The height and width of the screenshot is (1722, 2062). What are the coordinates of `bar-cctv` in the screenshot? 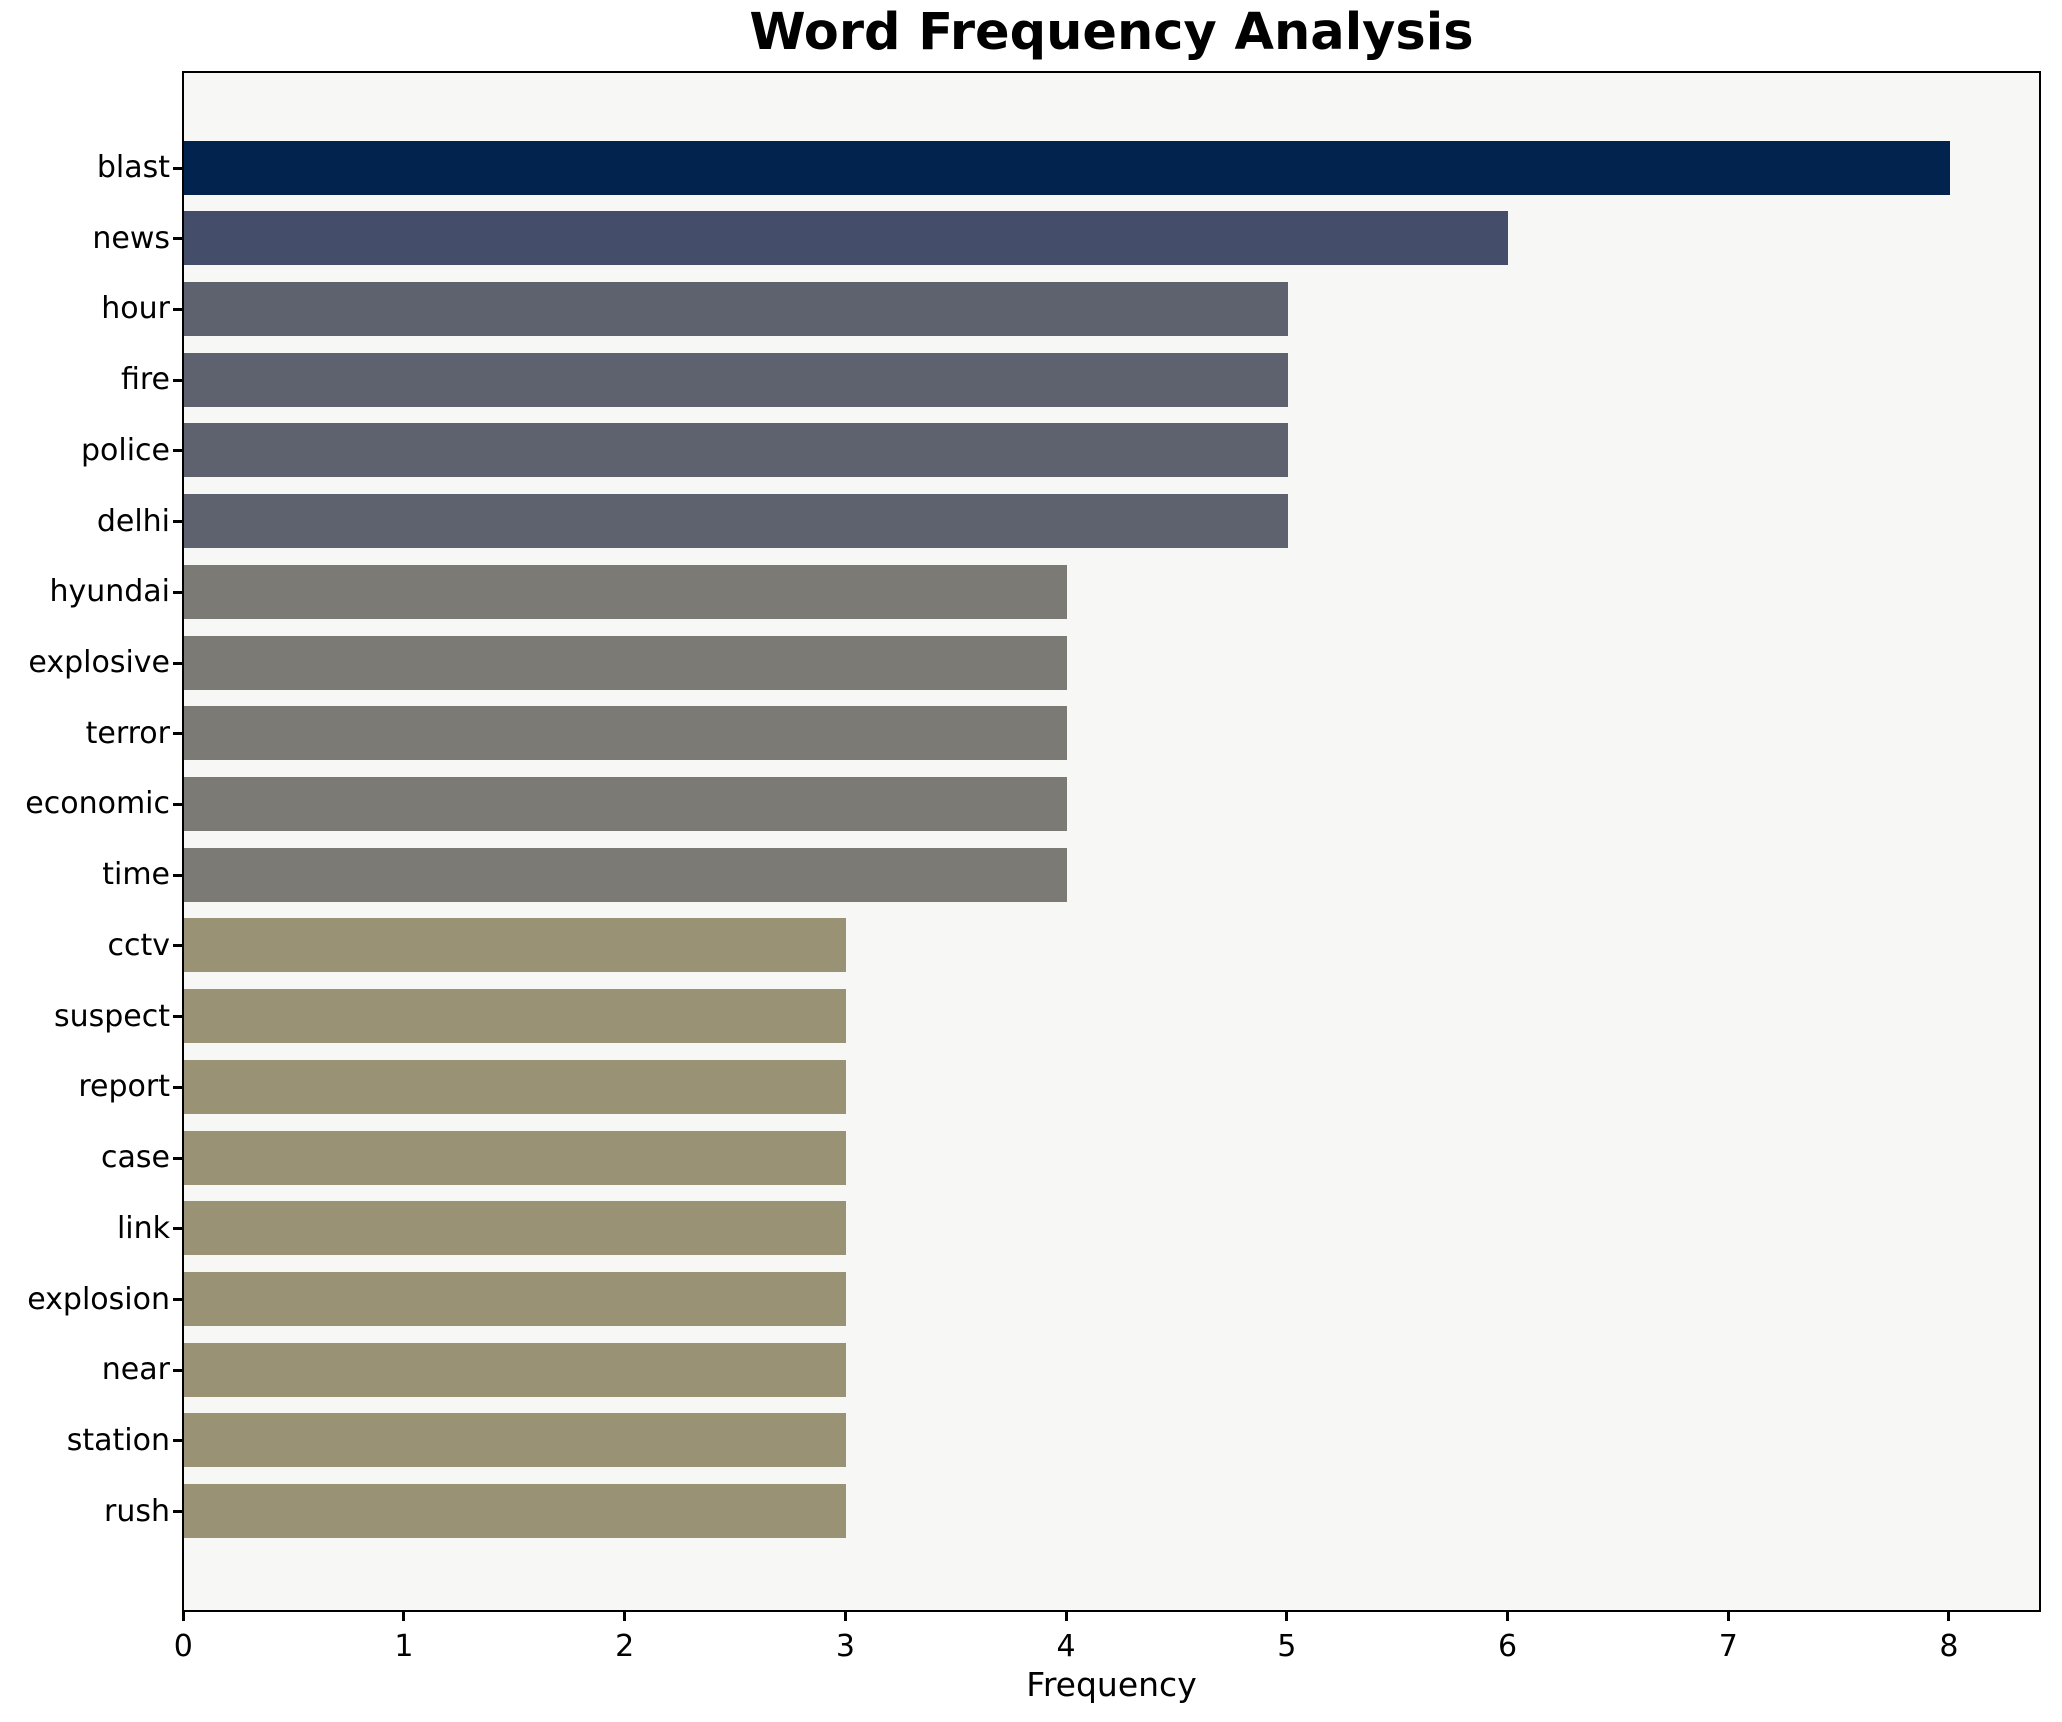 It's located at (515, 945).